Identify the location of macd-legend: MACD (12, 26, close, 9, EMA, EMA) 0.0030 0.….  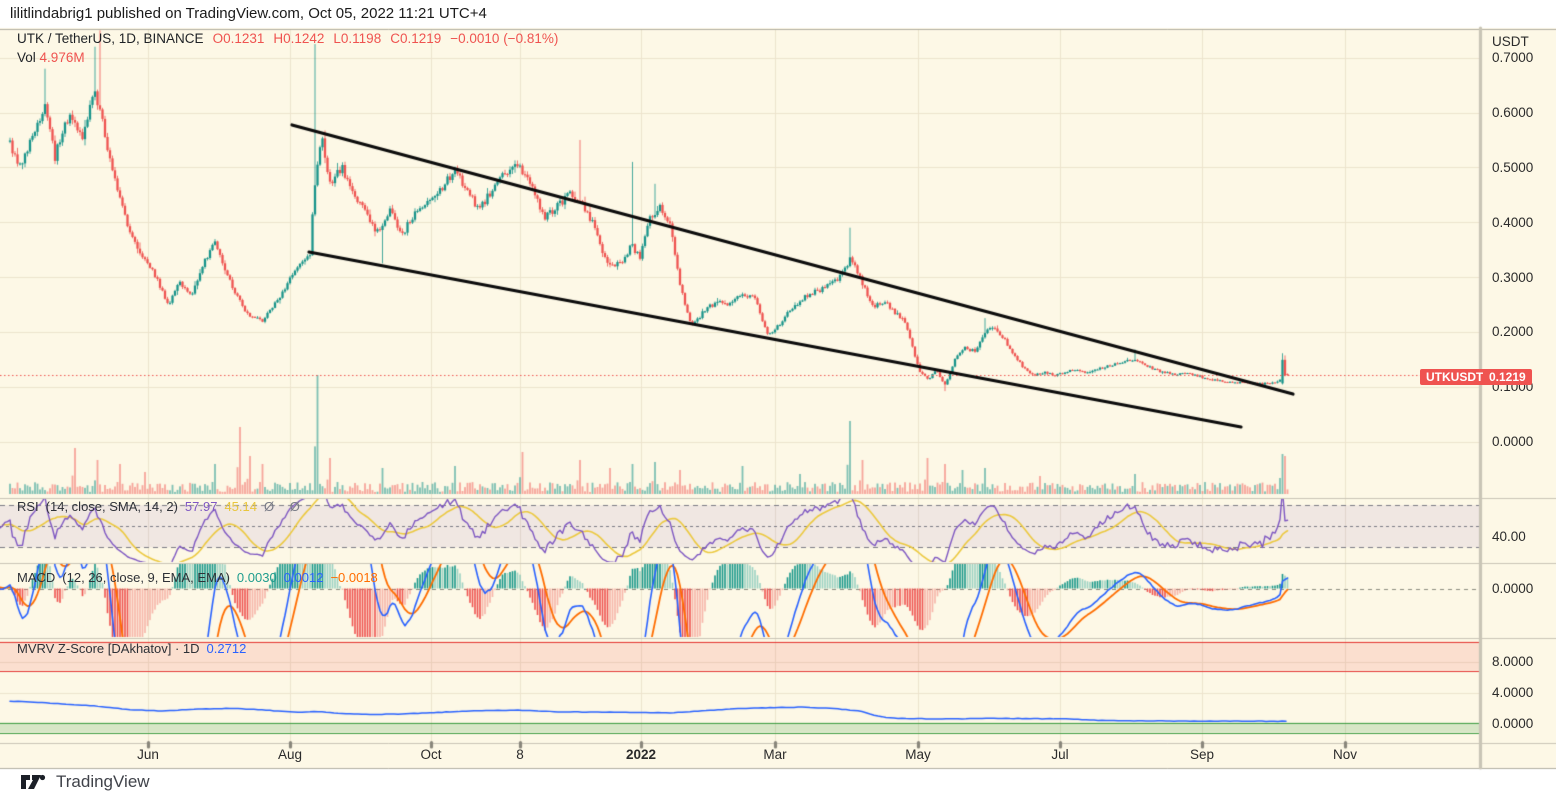
(201, 577).